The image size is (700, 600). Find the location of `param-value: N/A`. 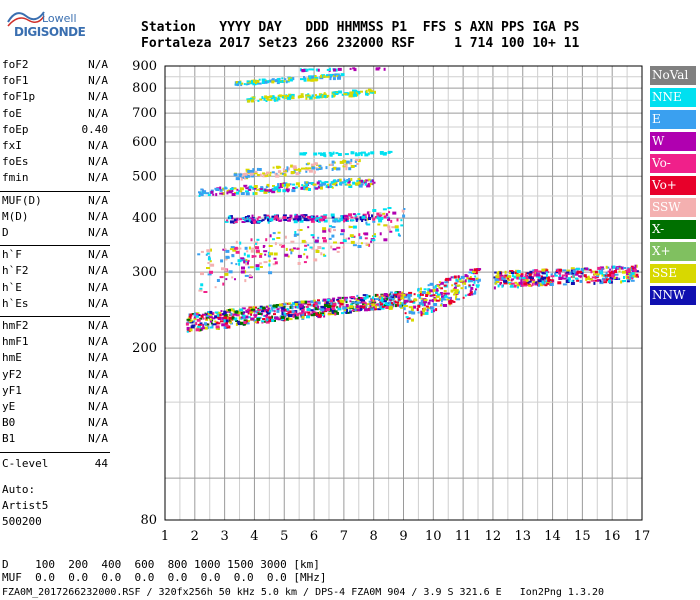

param-value: N/A is located at coordinates (98, 97).